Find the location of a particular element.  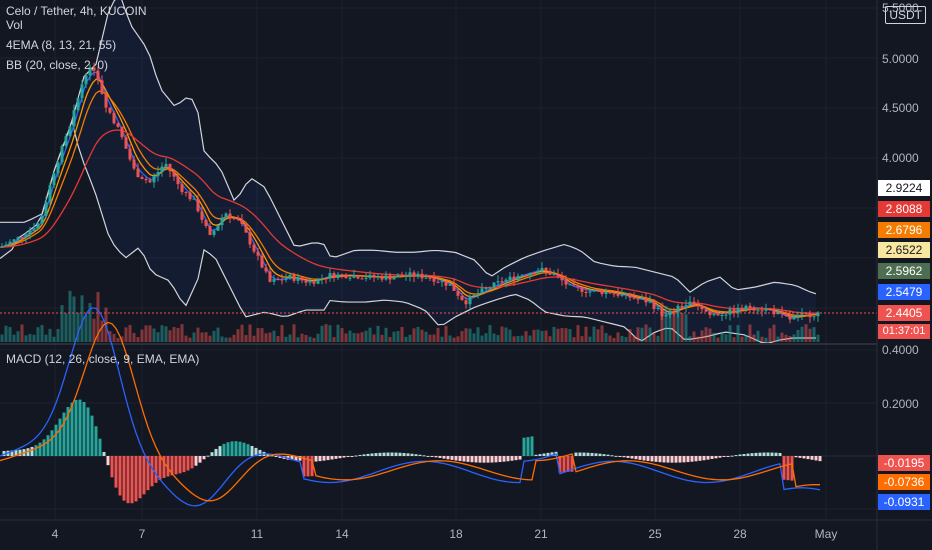

currency-button: USDT is located at coordinates (905, 15).